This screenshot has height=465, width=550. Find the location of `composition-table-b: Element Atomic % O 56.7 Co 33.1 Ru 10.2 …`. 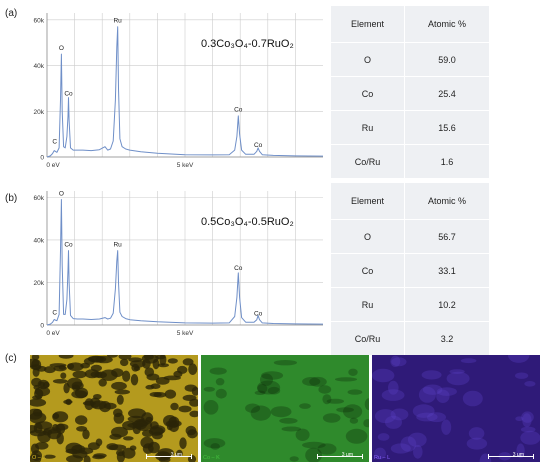

composition-table-b: Element Atomic % O 56.7 Co 33.1 Ru 10.2 … is located at coordinates (409, 269).